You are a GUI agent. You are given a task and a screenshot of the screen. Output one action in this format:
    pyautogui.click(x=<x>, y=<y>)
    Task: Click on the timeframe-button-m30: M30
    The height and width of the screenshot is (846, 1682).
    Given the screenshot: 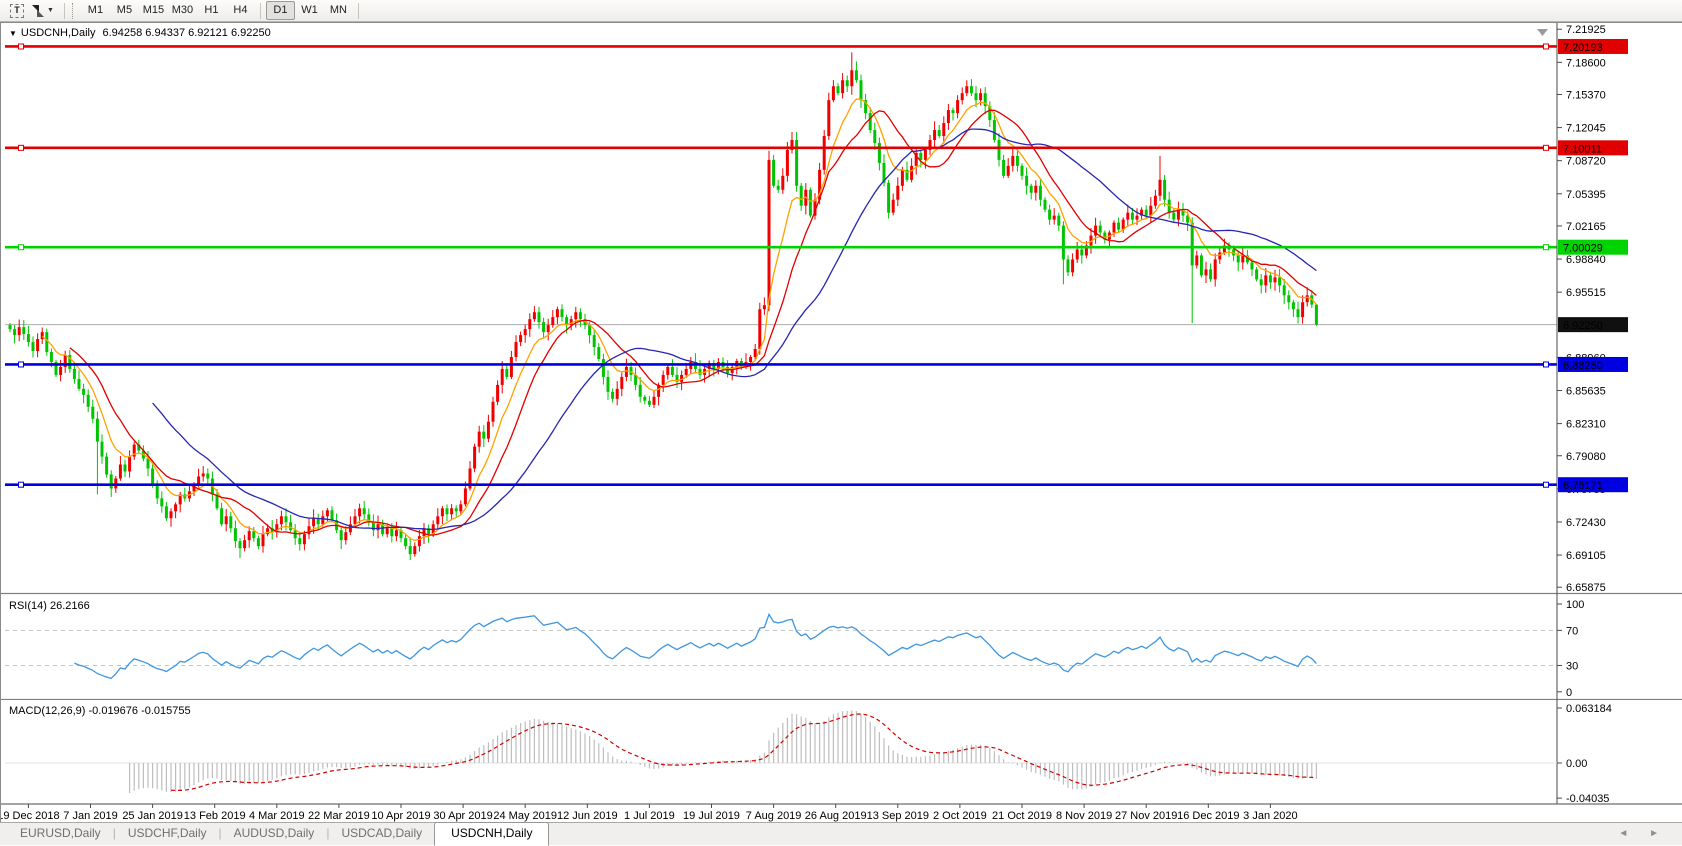 What is the action you would take?
    pyautogui.click(x=182, y=10)
    